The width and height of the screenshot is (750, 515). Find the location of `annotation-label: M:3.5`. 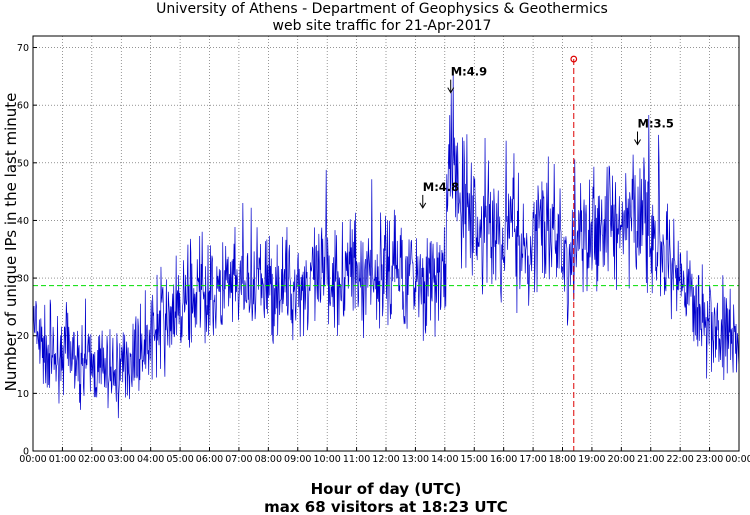

annotation-label: M:3.5 is located at coordinates (656, 124).